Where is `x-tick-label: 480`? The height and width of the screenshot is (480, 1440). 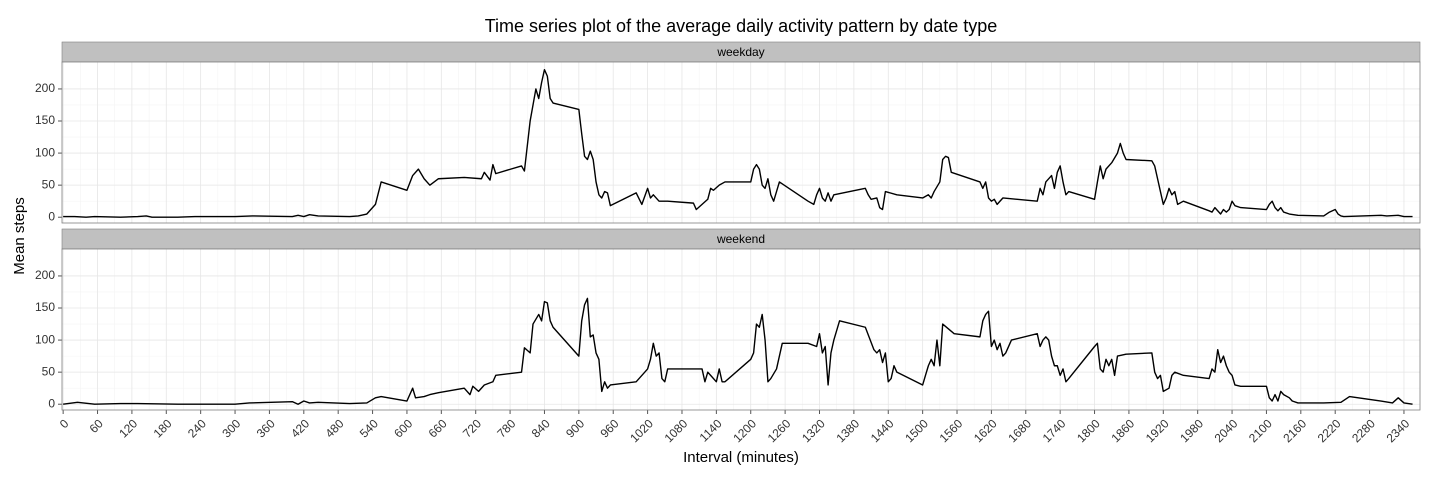
x-tick-label: 480 is located at coordinates (334, 428).